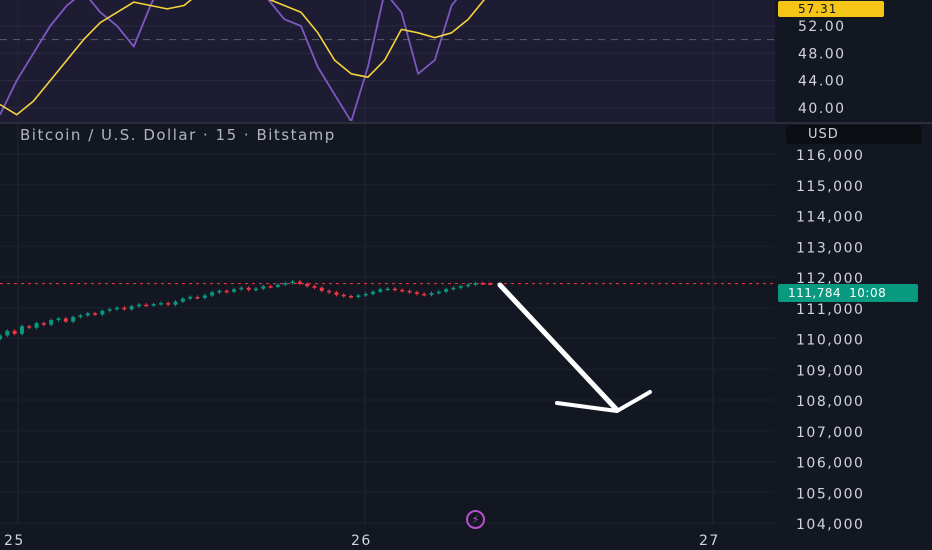  Describe the element at coordinates (178, 135) in the screenshot. I see `symbol-legend: Bitcoin / U.S. Dollar · 15 · Bitstamp` at that location.